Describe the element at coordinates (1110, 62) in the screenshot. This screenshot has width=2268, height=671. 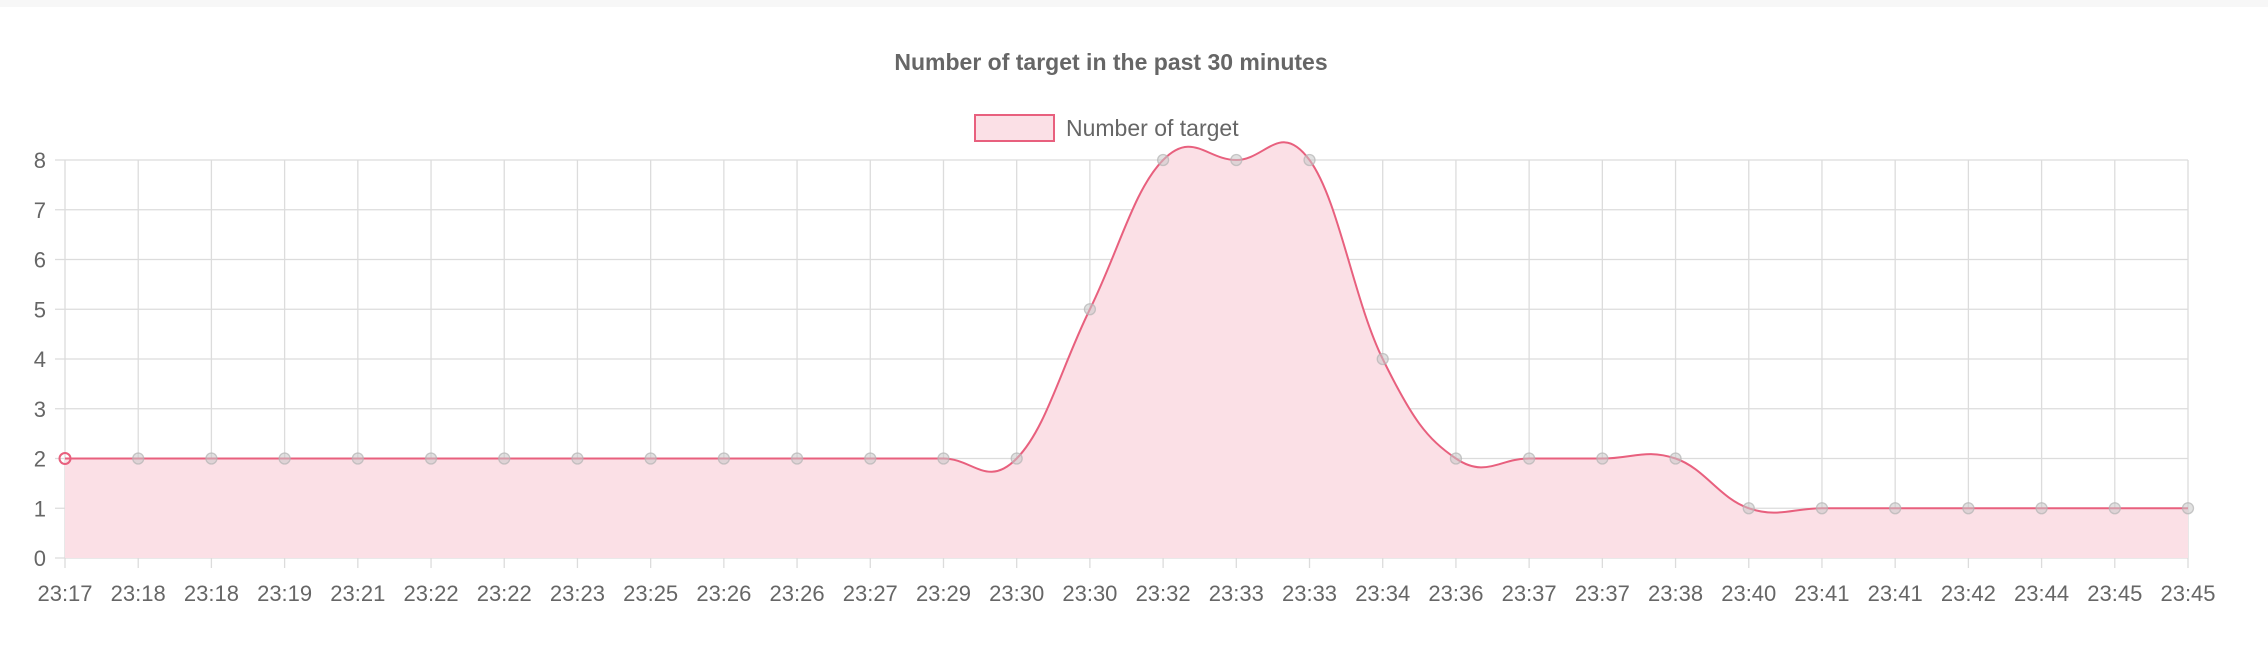
I see `chart-title: Number of target in the past 30 minutes` at that location.